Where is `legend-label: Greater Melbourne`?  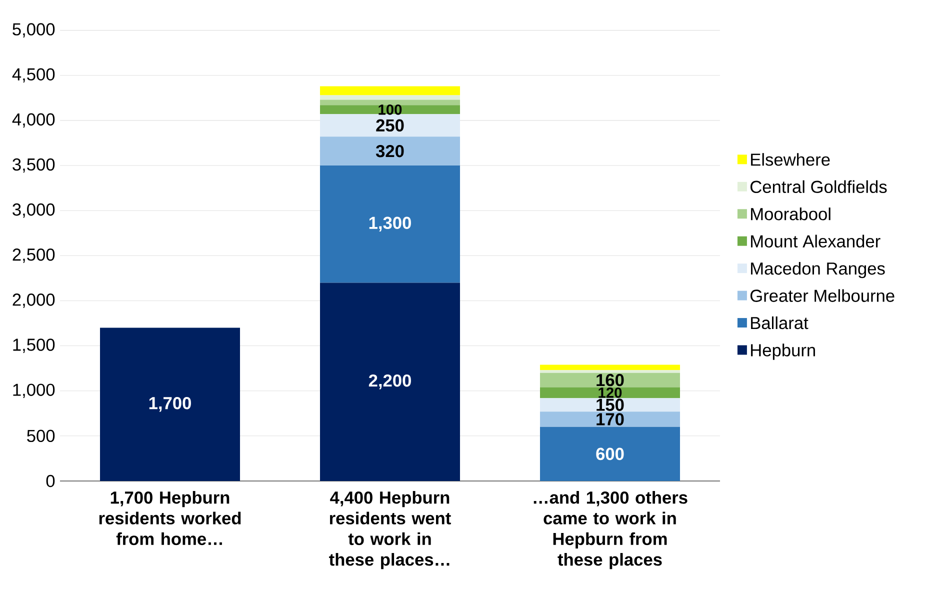
legend-label: Greater Melbourne is located at coordinates (822, 295).